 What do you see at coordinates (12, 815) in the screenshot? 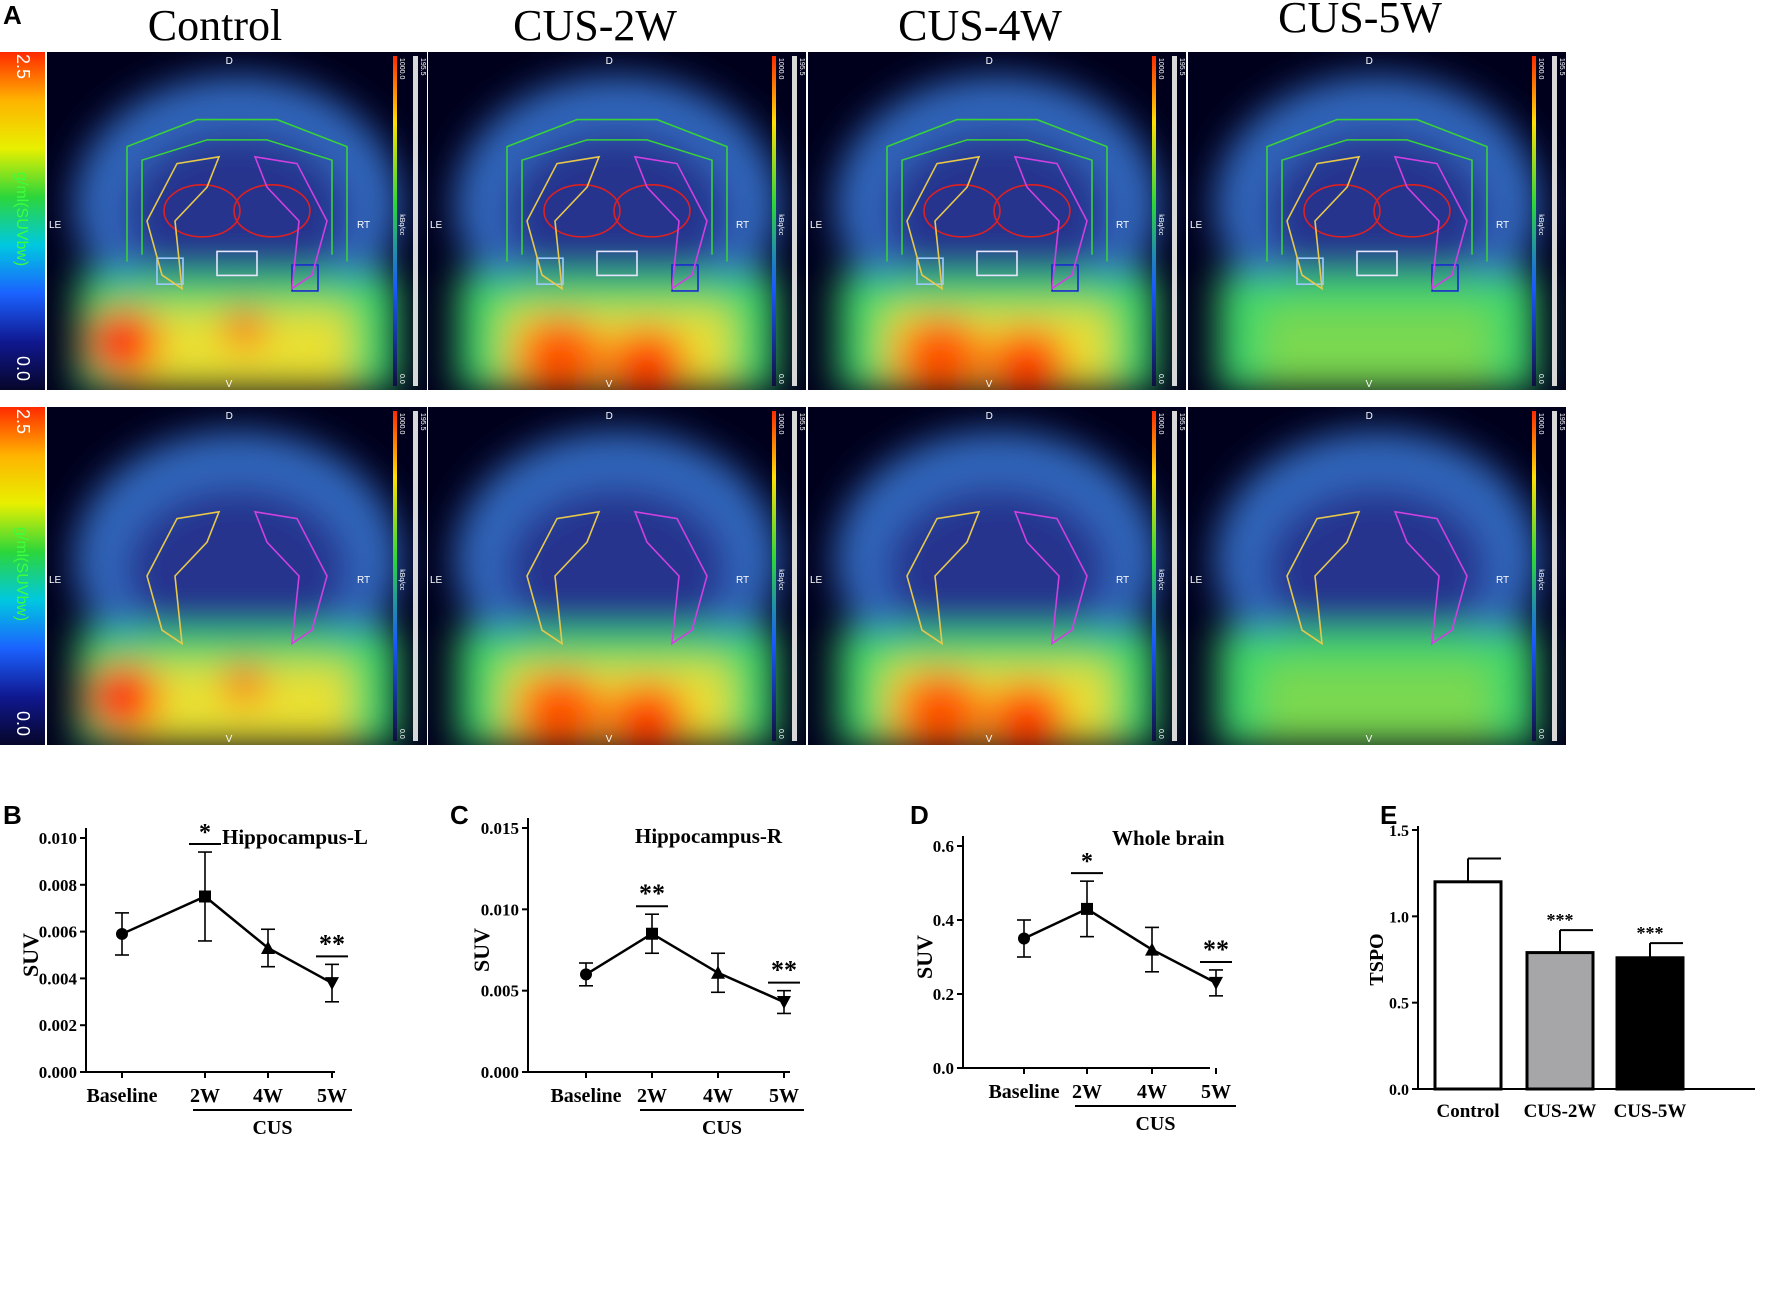
I see `panel-label-b: B` at bounding box center [12, 815].